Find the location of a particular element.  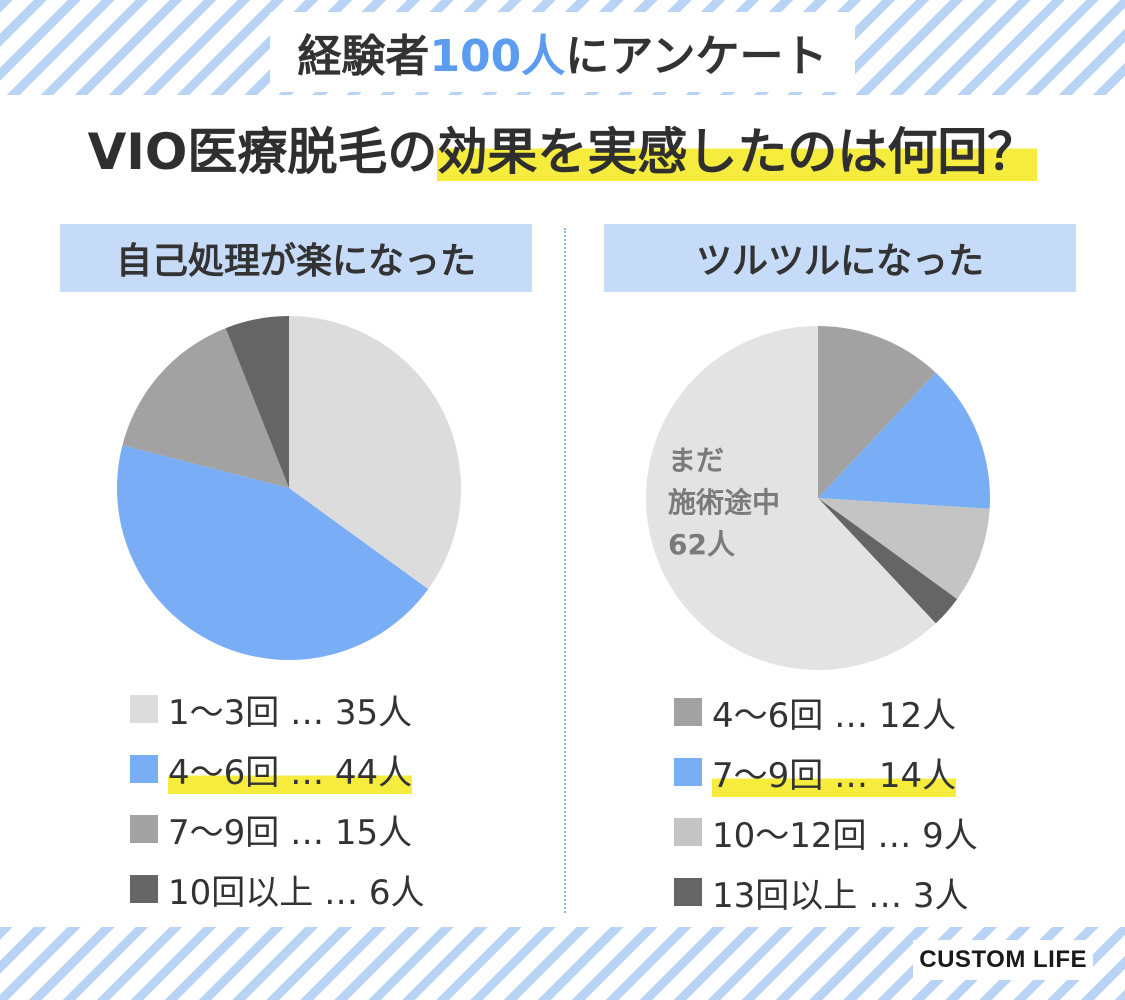

legend-1-item-1: 7〜9回 … 14人 is located at coordinates (826, 772).